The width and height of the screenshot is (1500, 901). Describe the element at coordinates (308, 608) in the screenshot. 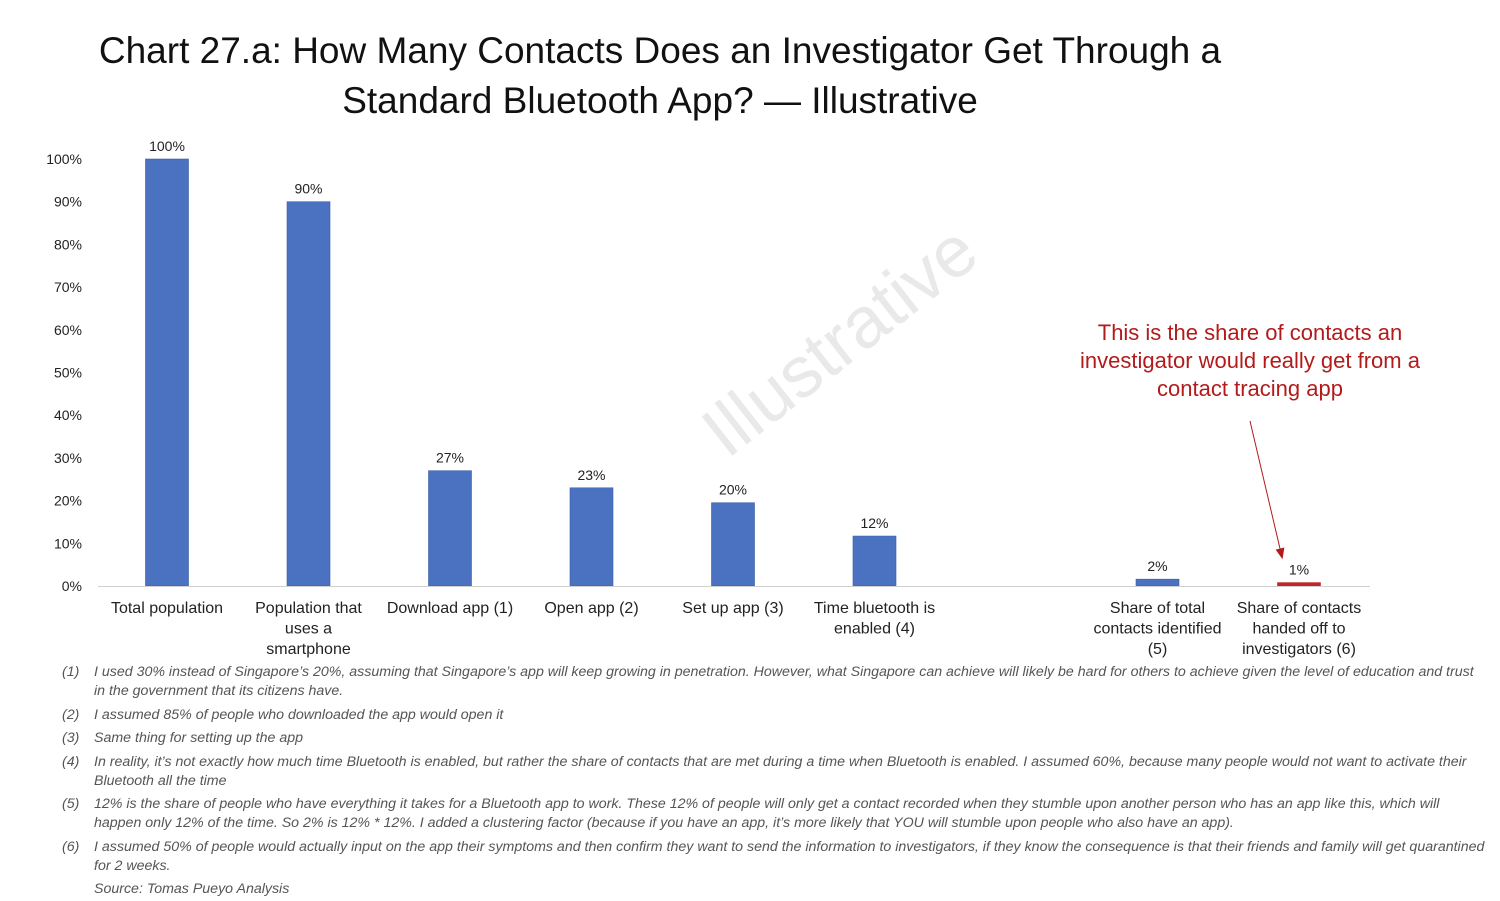

I see `category-label: Population that` at that location.